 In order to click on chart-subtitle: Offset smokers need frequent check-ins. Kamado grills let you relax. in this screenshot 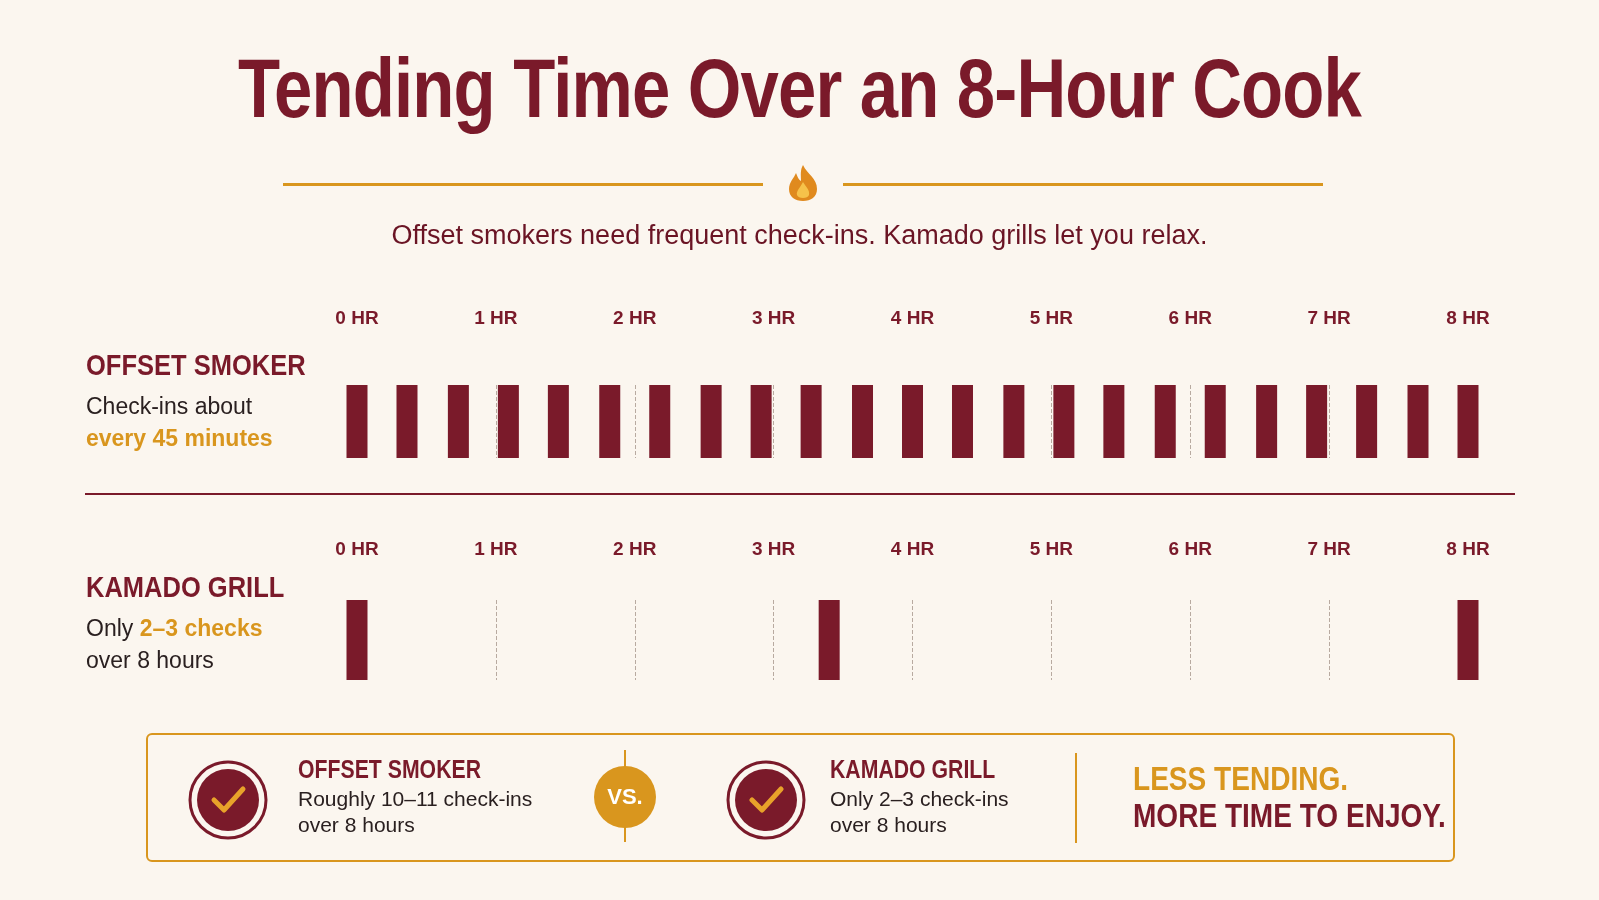, I will do `click(799, 235)`.